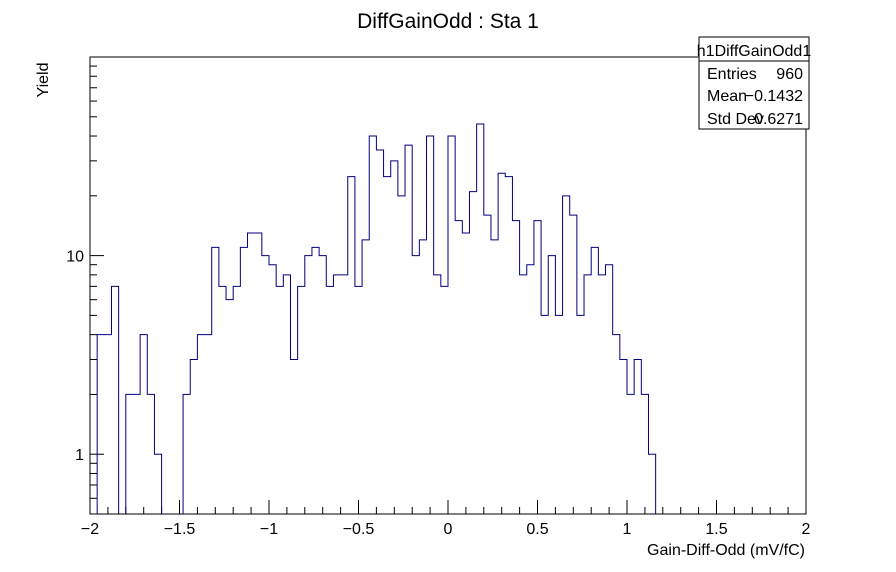  I want to click on x-axis-label: Gain-Diff-Odd (mV/fC), so click(726, 550).